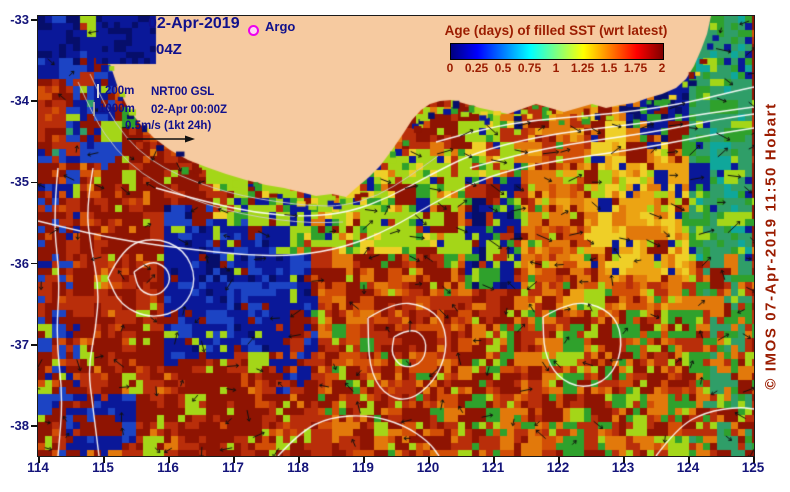 The width and height of the screenshot is (790, 492). I want to click on colorbar-tick-label: 0.75, so click(529, 68).